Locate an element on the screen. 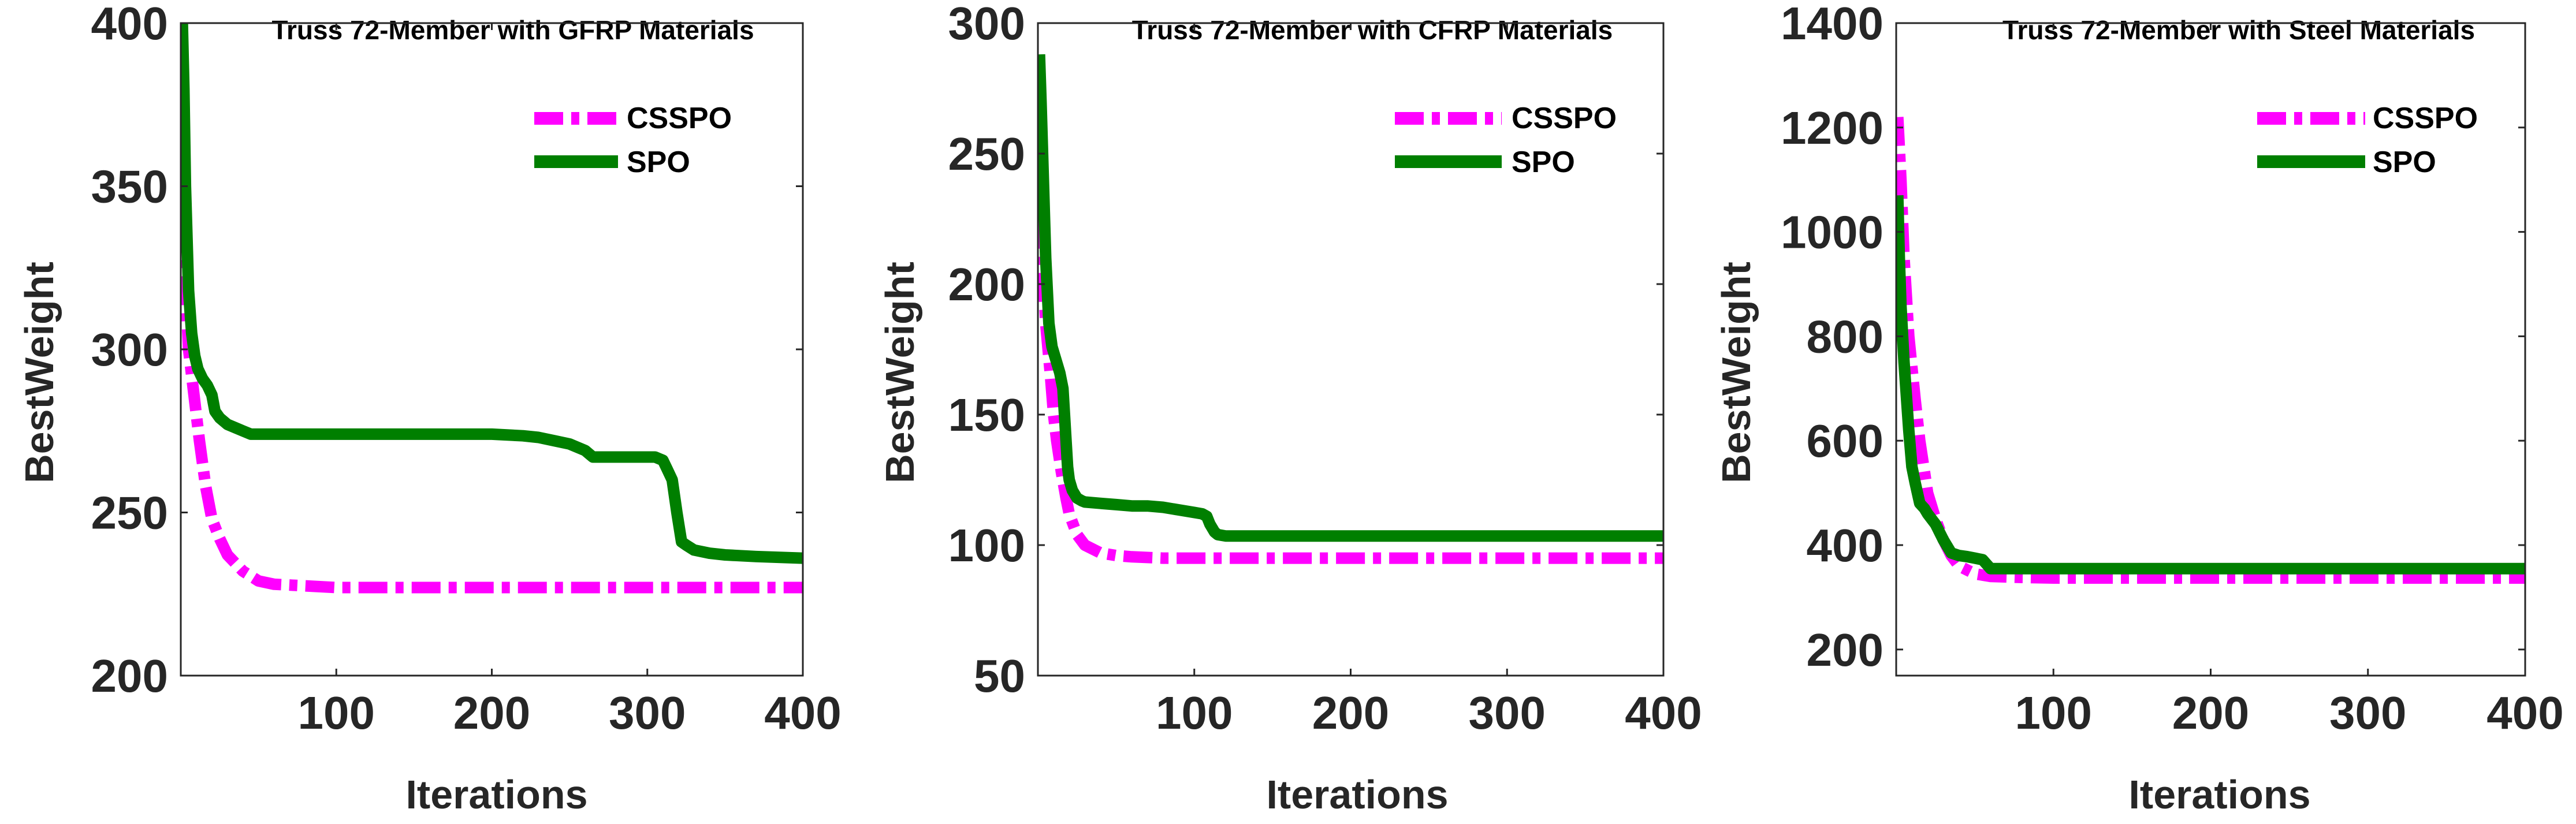 The width and height of the screenshot is (2576, 824). y-tick-label: 1400 is located at coordinates (1832, 25).